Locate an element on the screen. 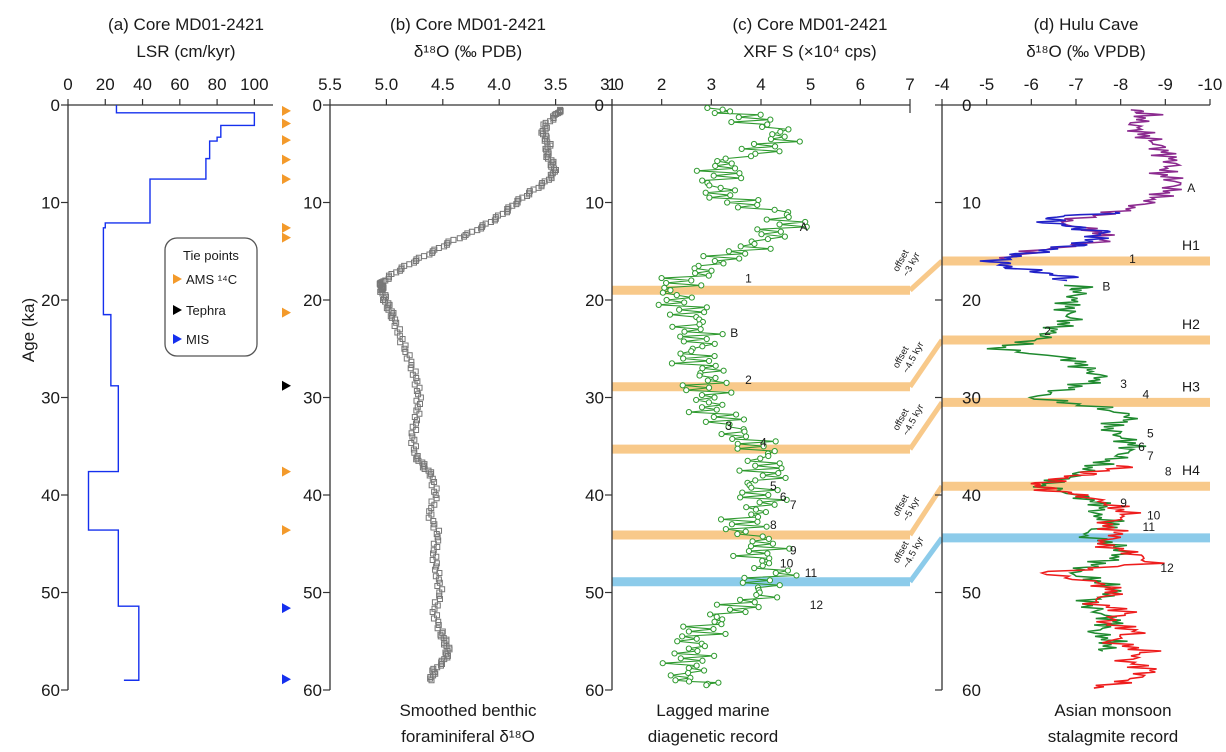 This screenshot has height=752, width=1226. panel-d-ytick-label: 60 is located at coordinates (971, 690).